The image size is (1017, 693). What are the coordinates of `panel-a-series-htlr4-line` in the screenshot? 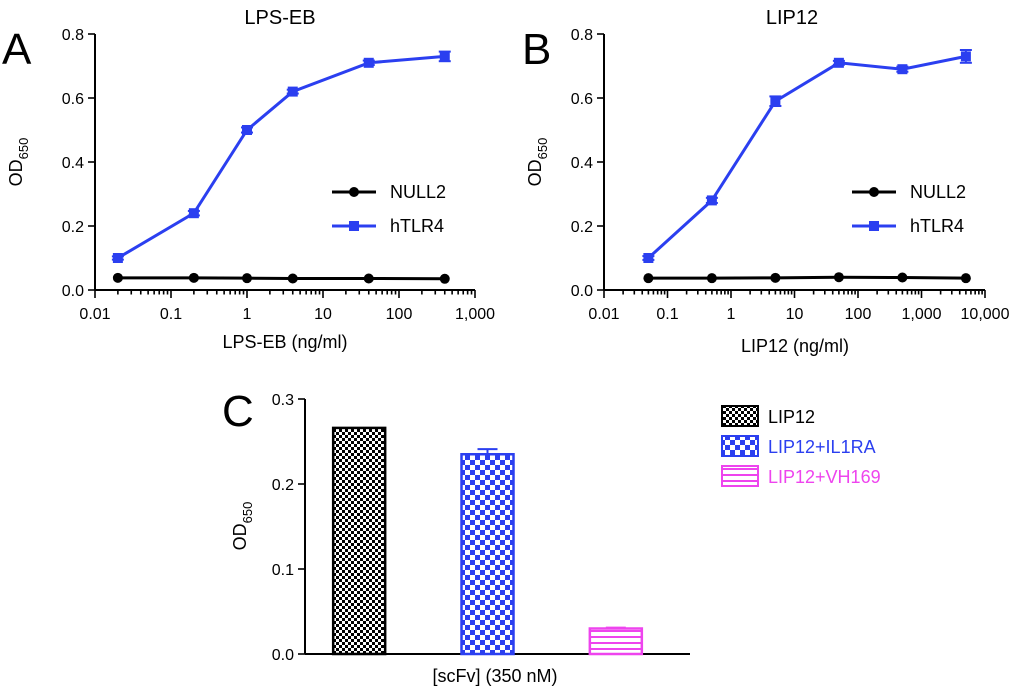 It's located at (281, 157).